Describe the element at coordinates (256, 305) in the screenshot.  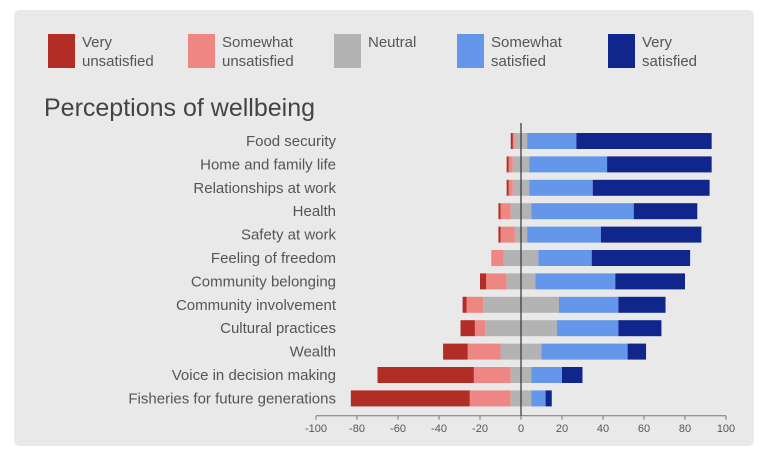
I see `category-label: Community involvement` at that location.